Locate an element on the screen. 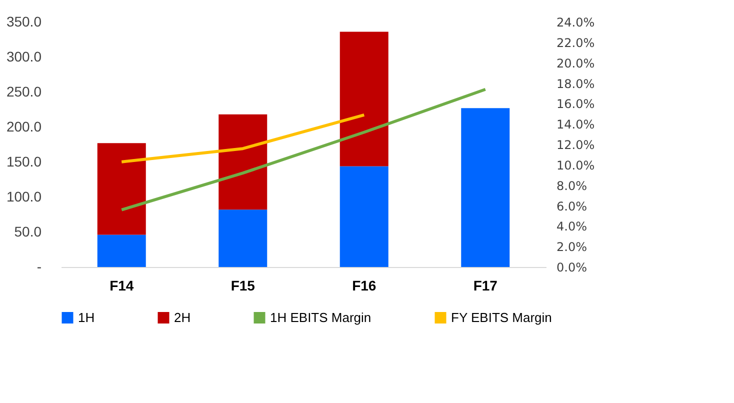  y2-tick-label: 6.0% is located at coordinates (571, 206).